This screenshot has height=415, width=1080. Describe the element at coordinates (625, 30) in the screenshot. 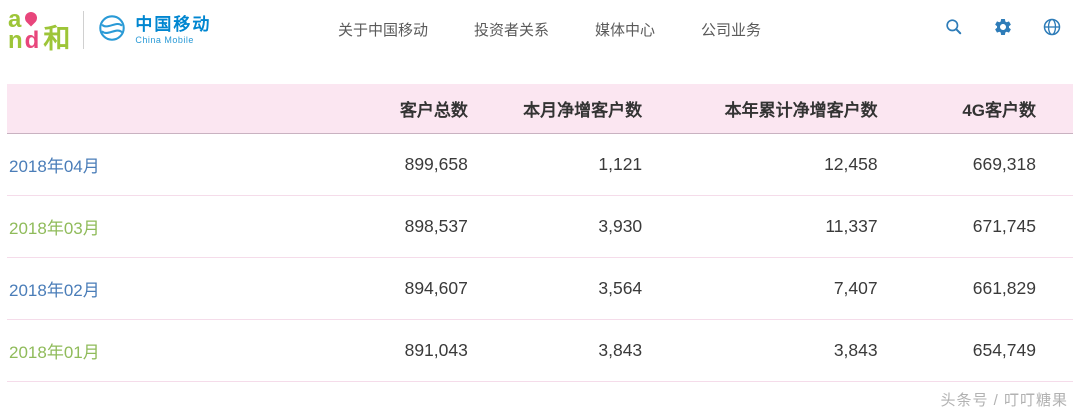

I see `nav-item-media-center: 媒体中心` at that location.